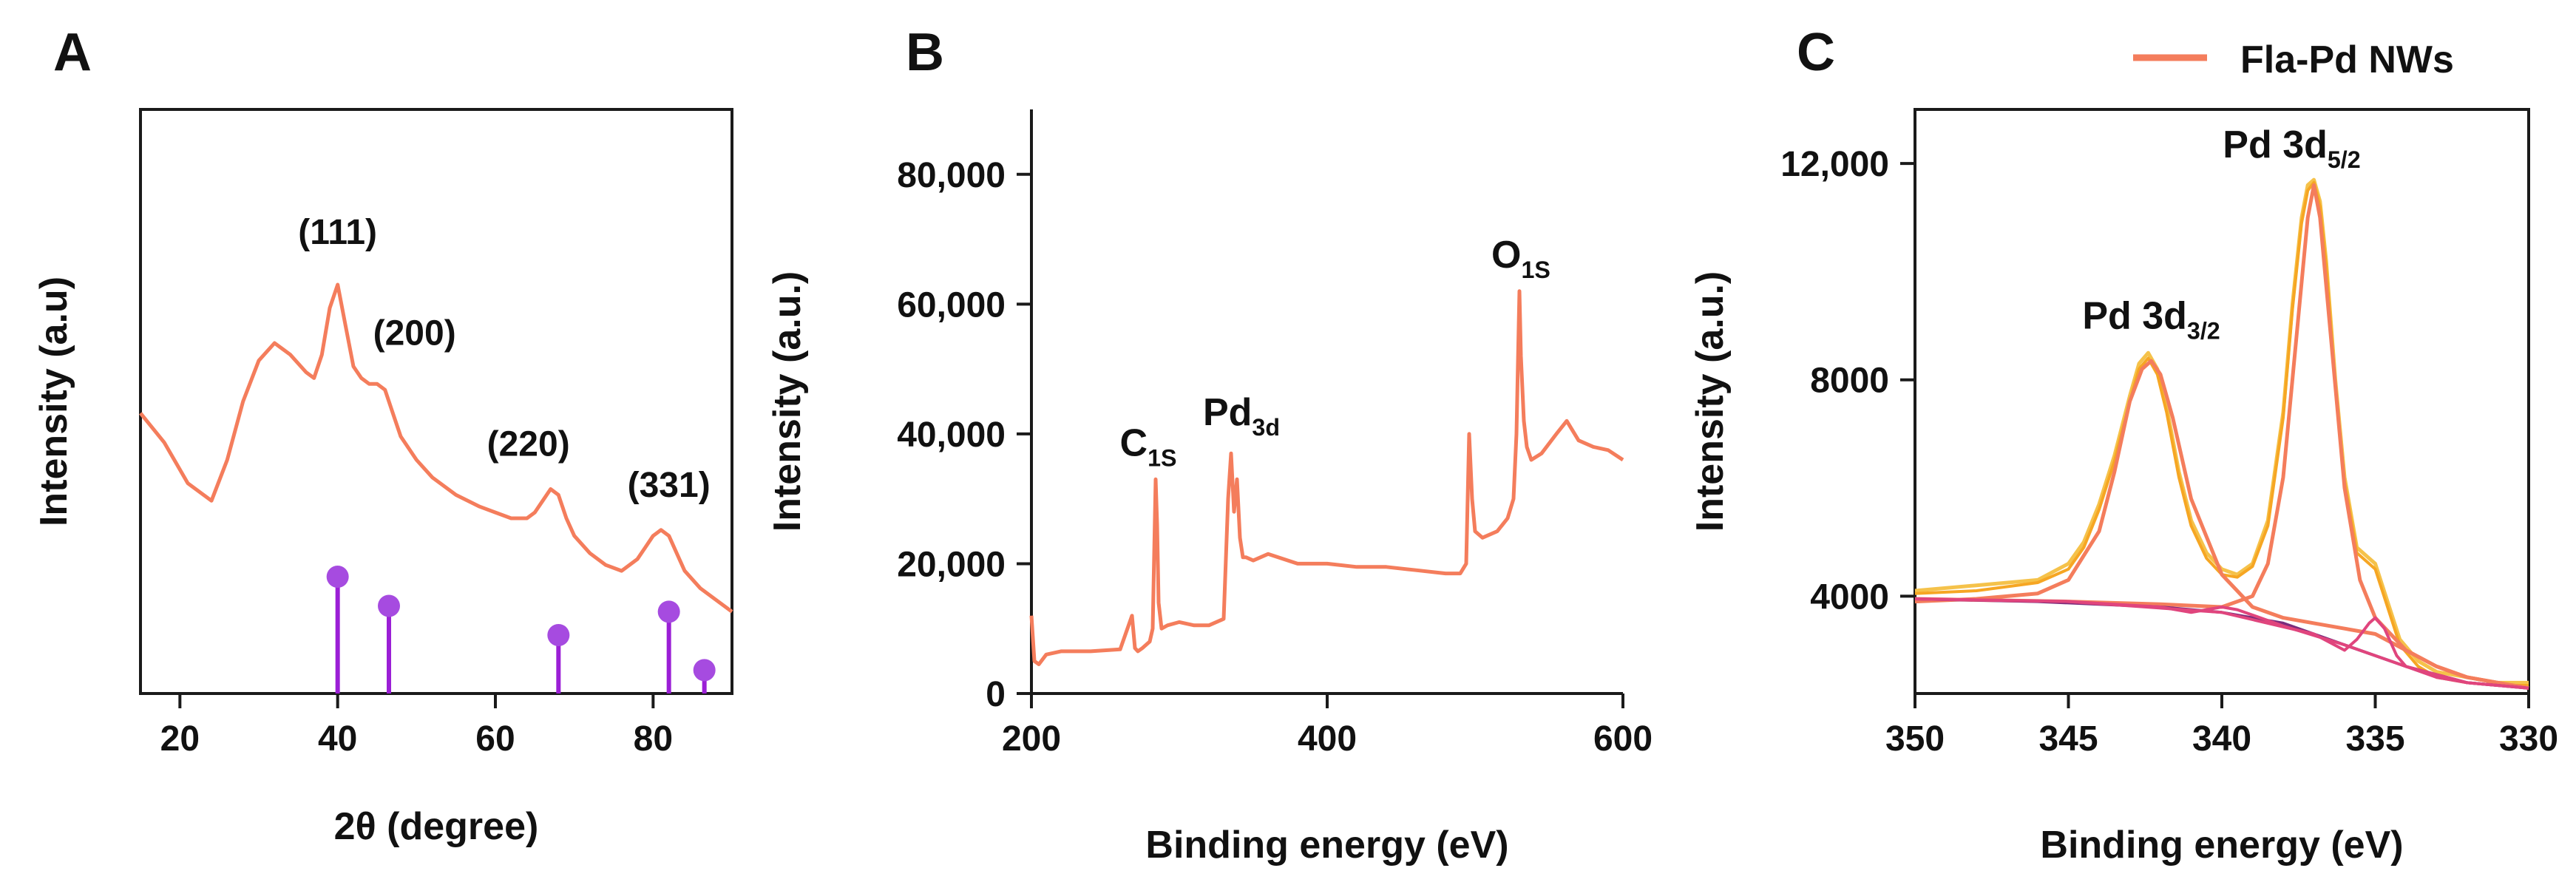 Image resolution: width=2576 pixels, height=885 pixels. Describe the element at coordinates (2068, 739) in the screenshot. I see `x-tick-label: 345` at that location.